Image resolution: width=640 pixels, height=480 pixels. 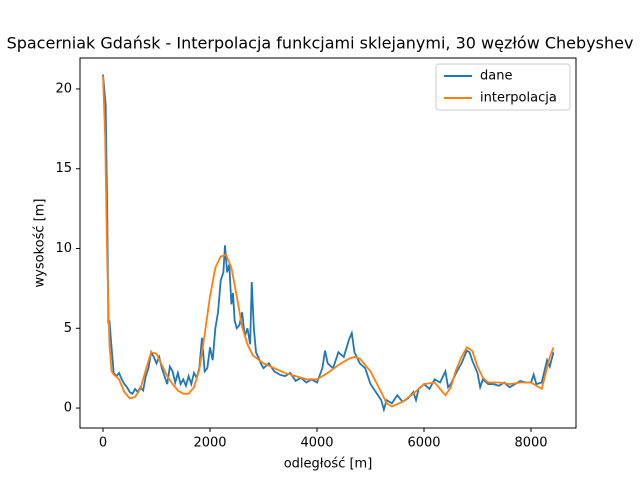 What do you see at coordinates (40, 243) in the screenshot?
I see `y-axis-label: wysokość [m]` at bounding box center [40, 243].